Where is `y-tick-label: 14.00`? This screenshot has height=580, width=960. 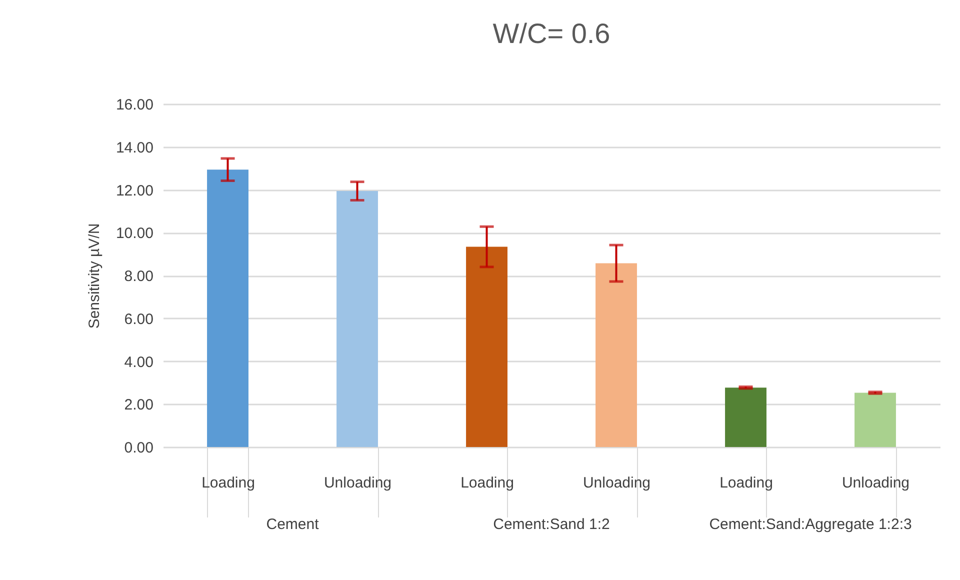
y-tick-label: 14.00 is located at coordinates (135, 147).